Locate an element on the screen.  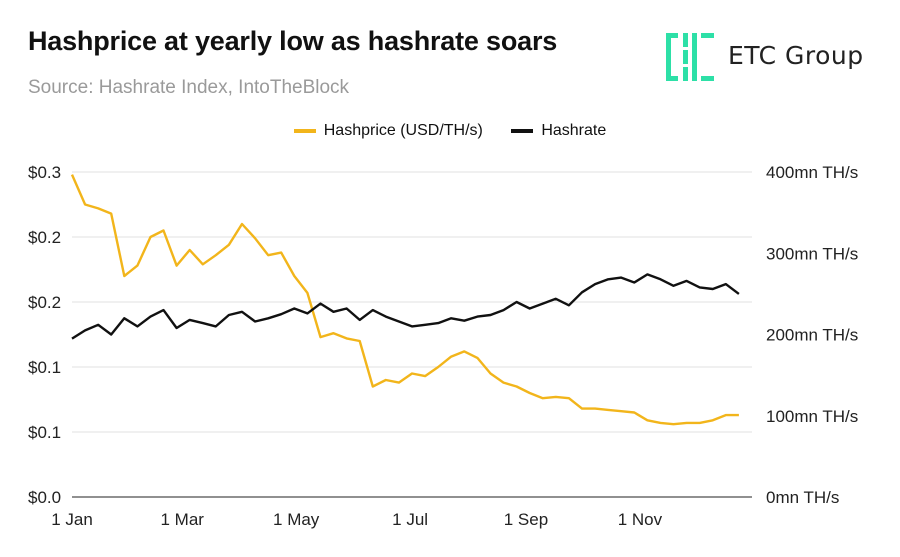
etc-group-logo: ETC Group is located at coordinates (776, 57).